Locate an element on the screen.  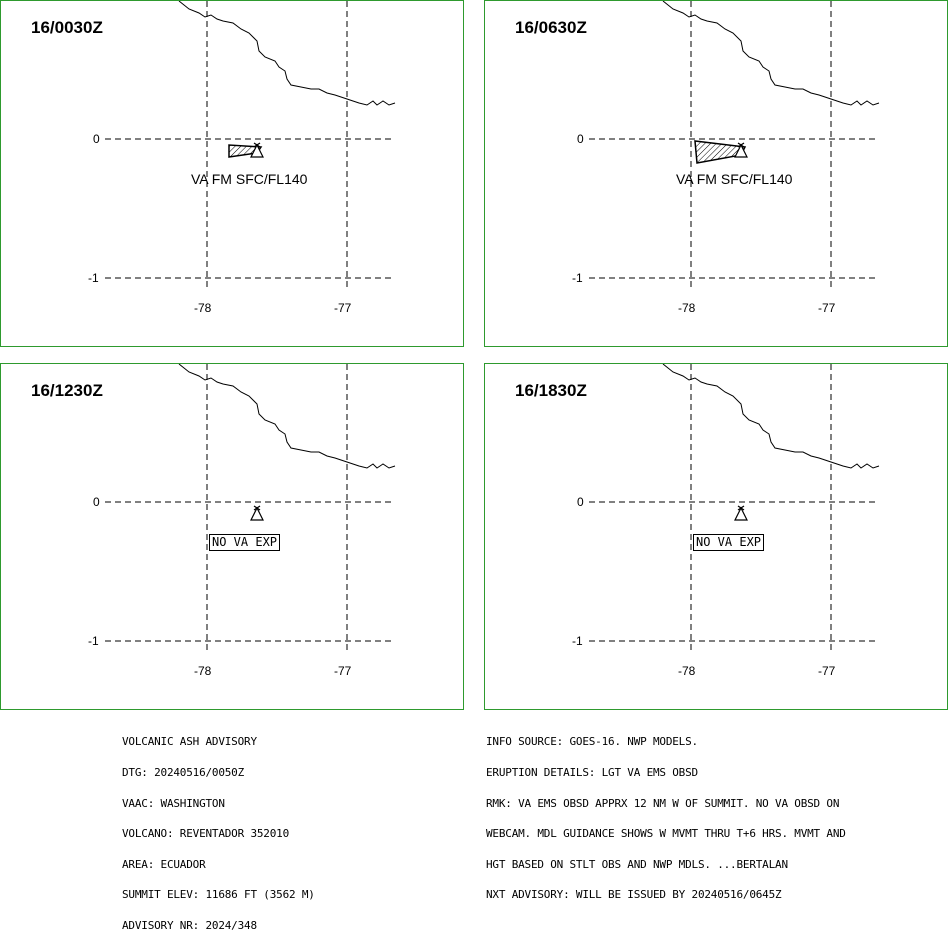
advisory-line: INFO SOURCE: GOES-16. NWP MODELS. is located at coordinates (592, 742).